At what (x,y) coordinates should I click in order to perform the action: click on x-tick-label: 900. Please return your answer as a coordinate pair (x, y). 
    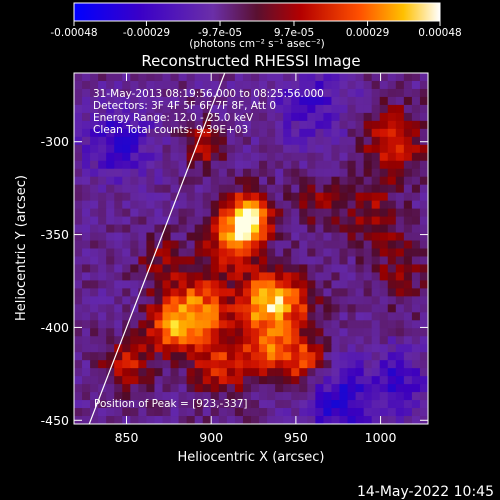
    Looking at the image, I should click on (211, 437).